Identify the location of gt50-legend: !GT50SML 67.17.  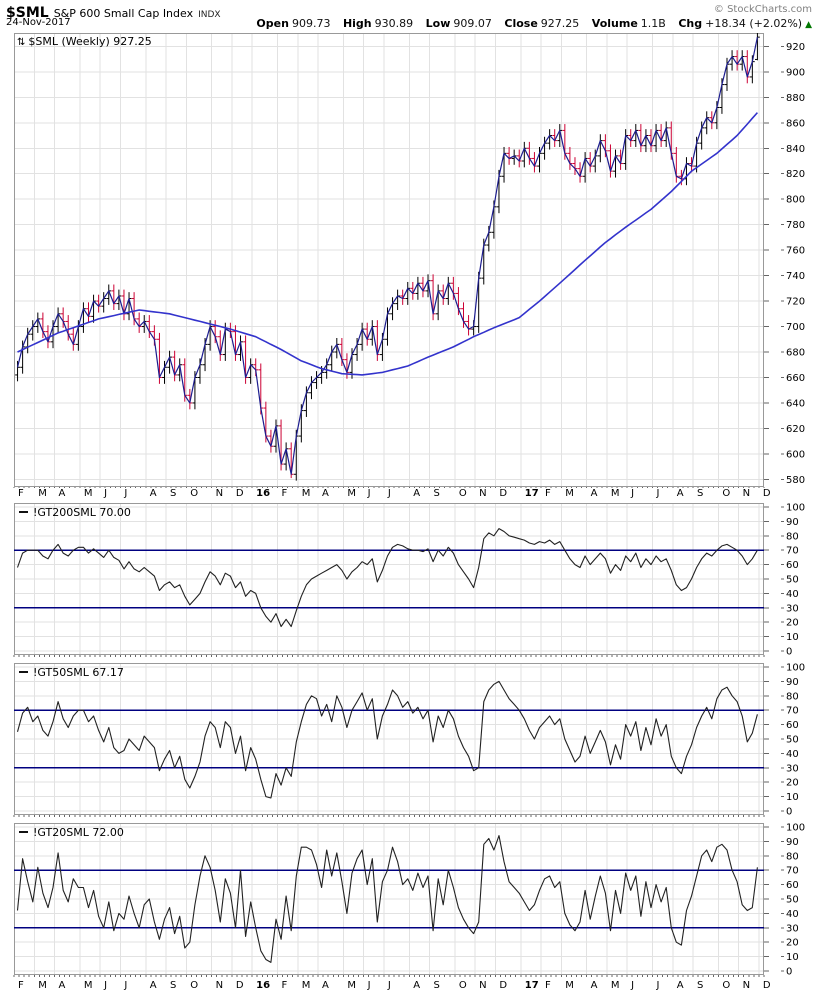
(71, 672).